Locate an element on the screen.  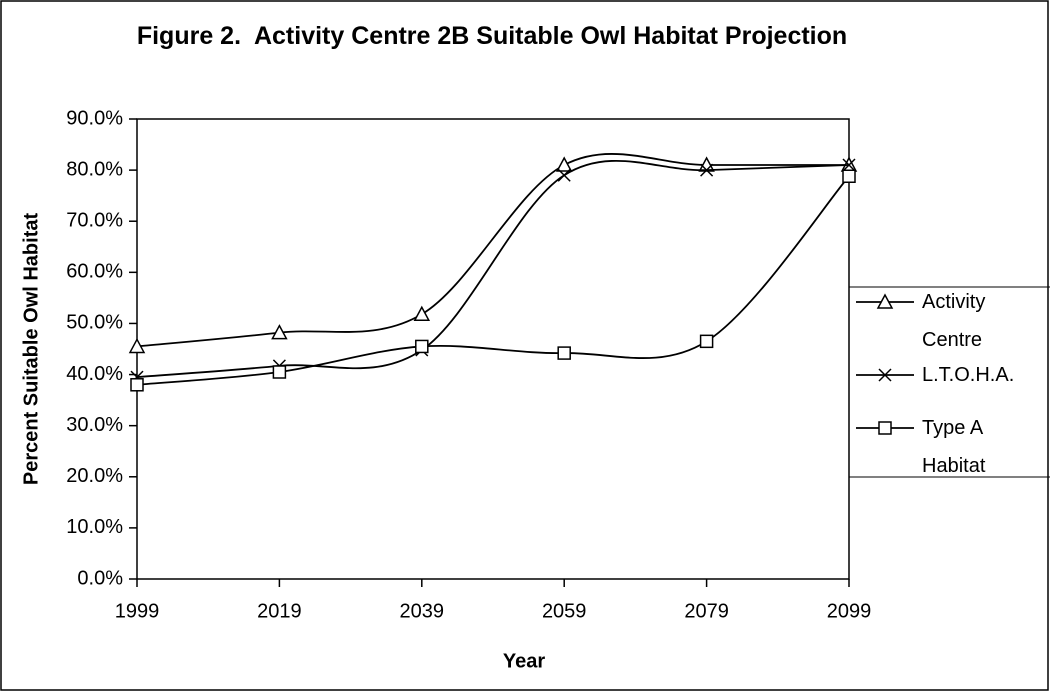
legend-label: Activity Centre is located at coordinates (954, 321).